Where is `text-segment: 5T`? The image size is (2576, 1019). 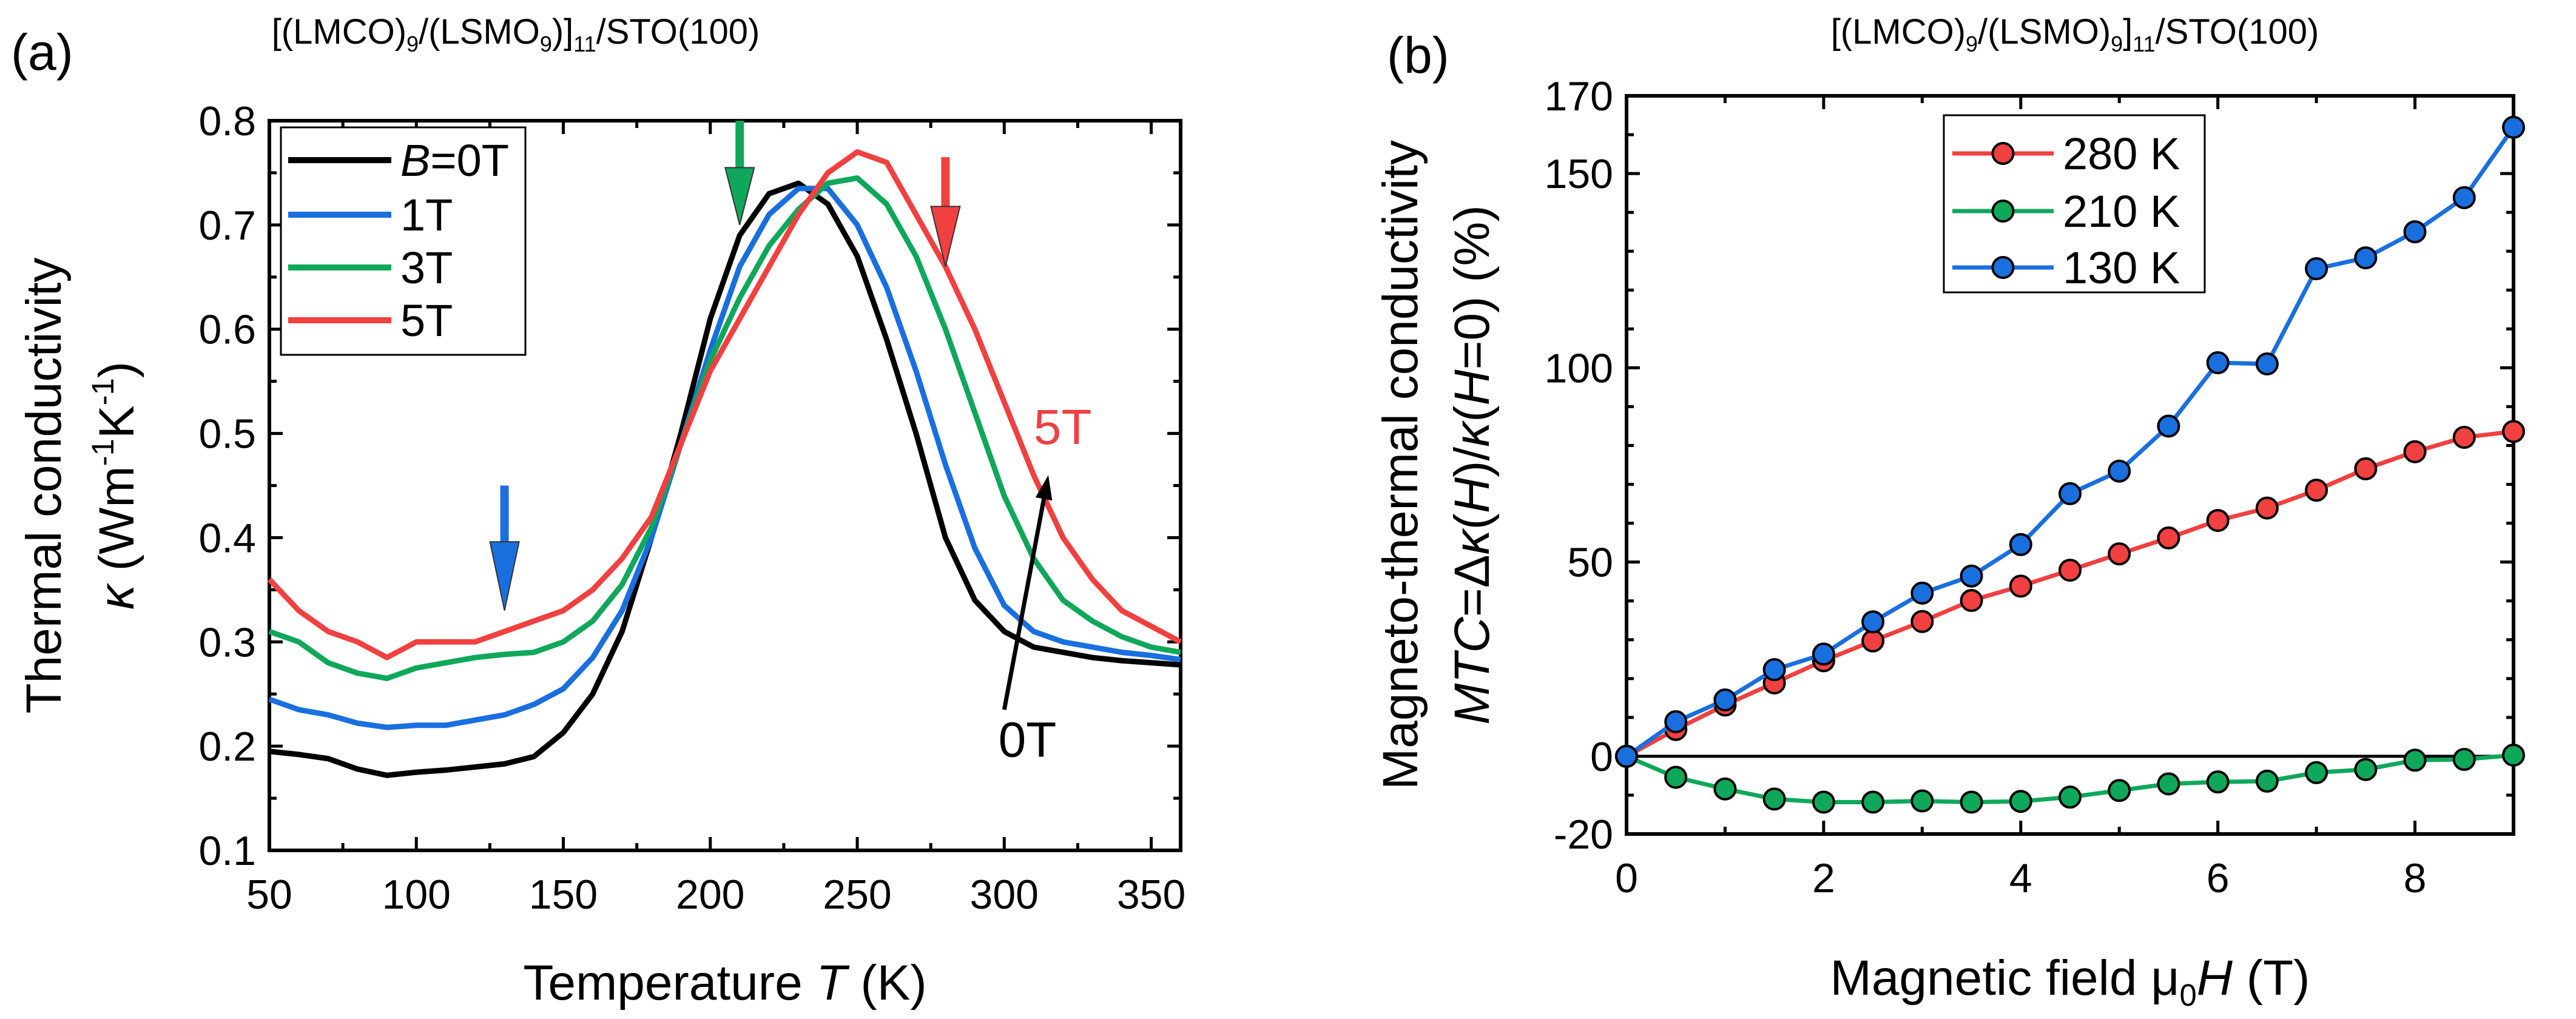
text-segment: 5T is located at coordinates (427, 320).